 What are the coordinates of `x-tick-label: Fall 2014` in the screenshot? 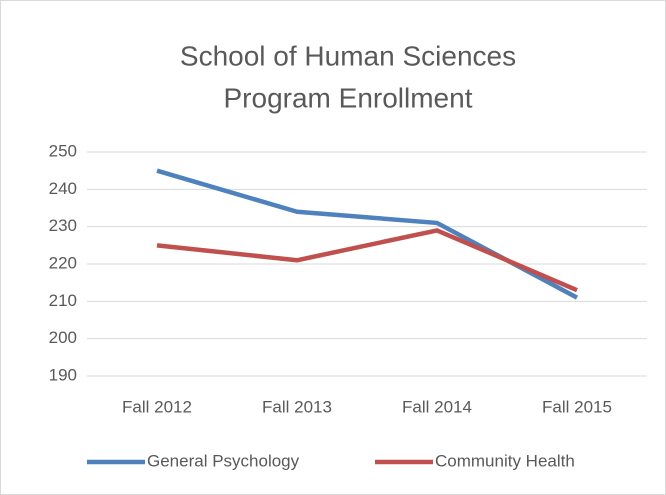 It's located at (437, 406).